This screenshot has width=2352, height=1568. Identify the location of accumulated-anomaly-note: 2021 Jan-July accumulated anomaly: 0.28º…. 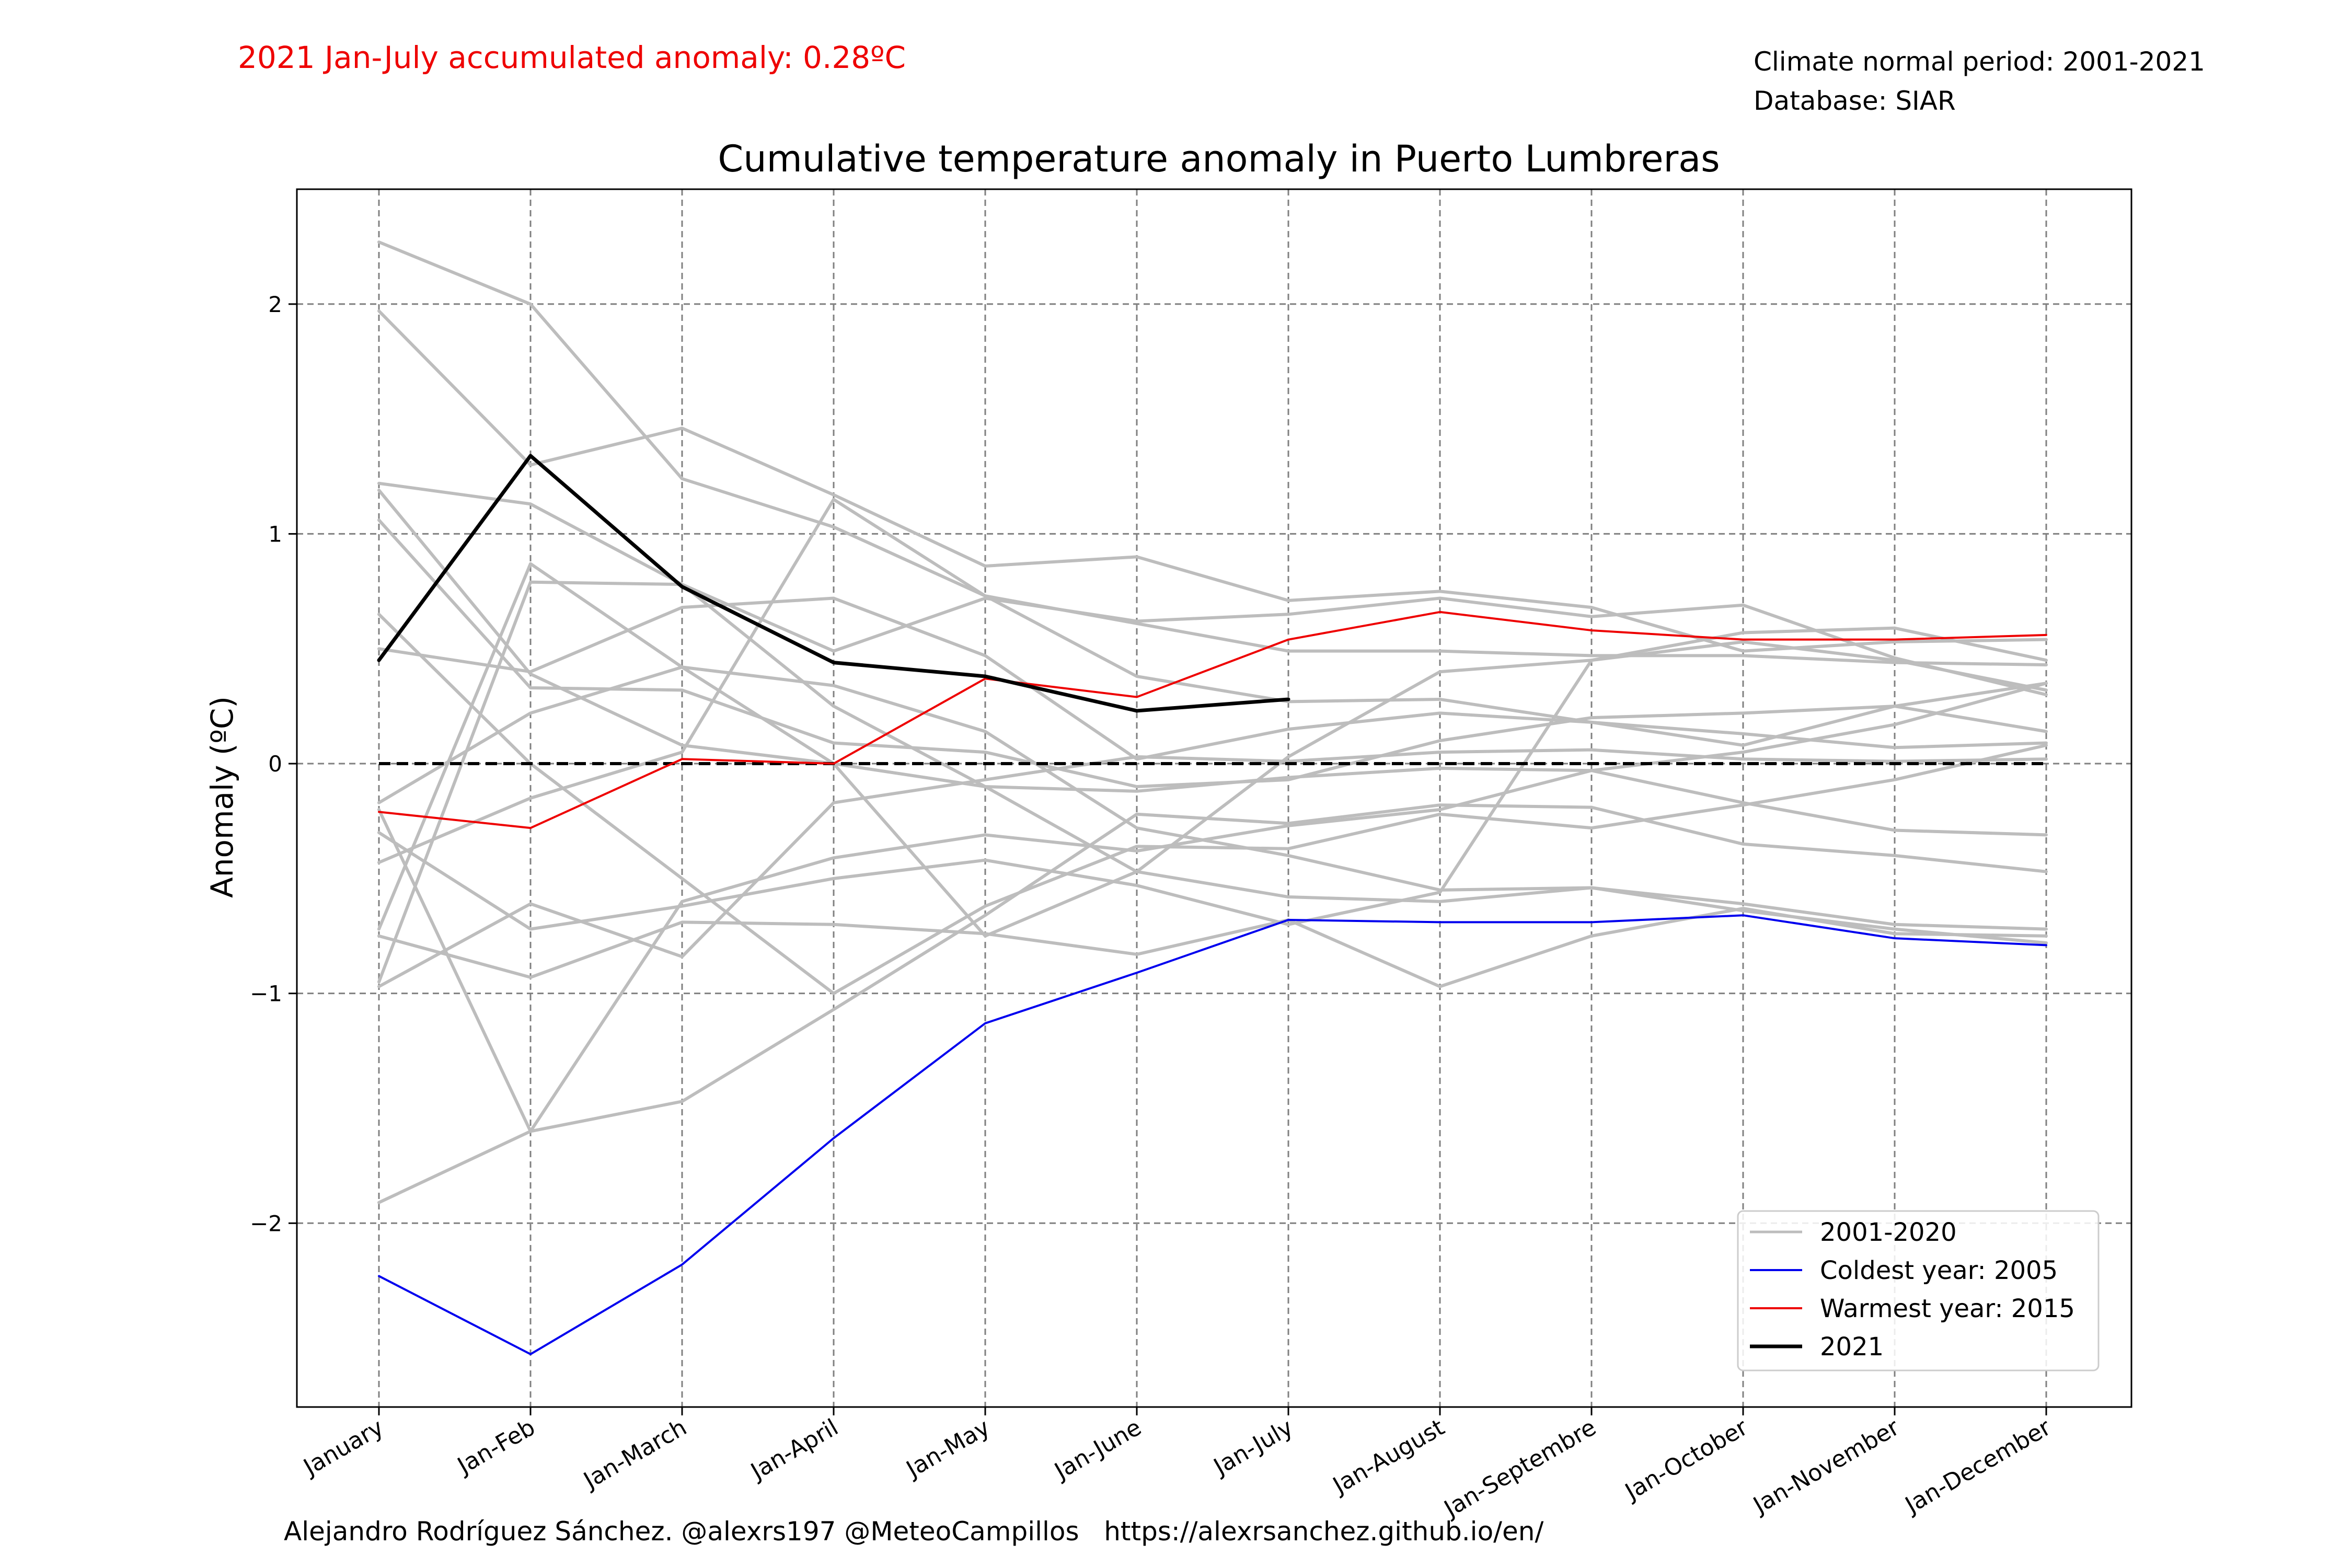
(572, 57).